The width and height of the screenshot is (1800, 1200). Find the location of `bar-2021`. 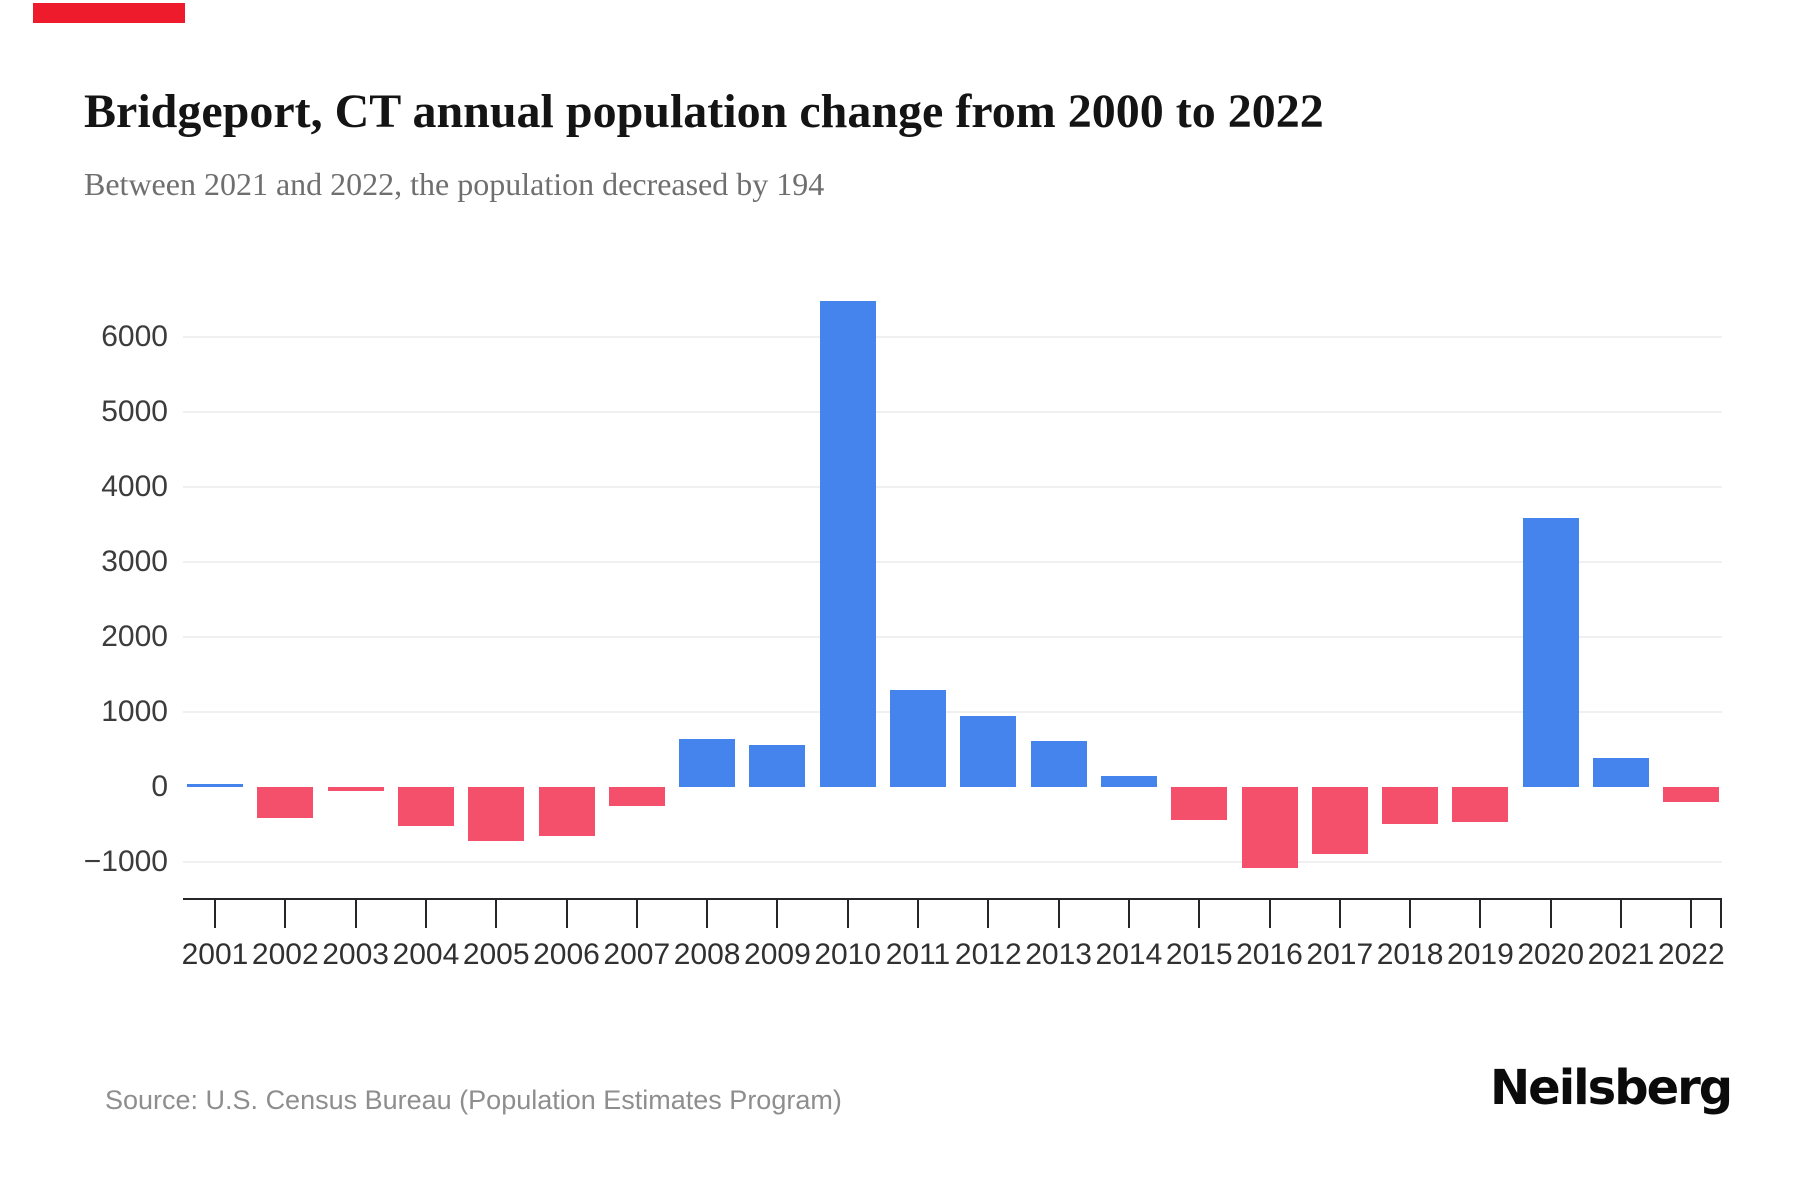

bar-2021 is located at coordinates (1621, 772).